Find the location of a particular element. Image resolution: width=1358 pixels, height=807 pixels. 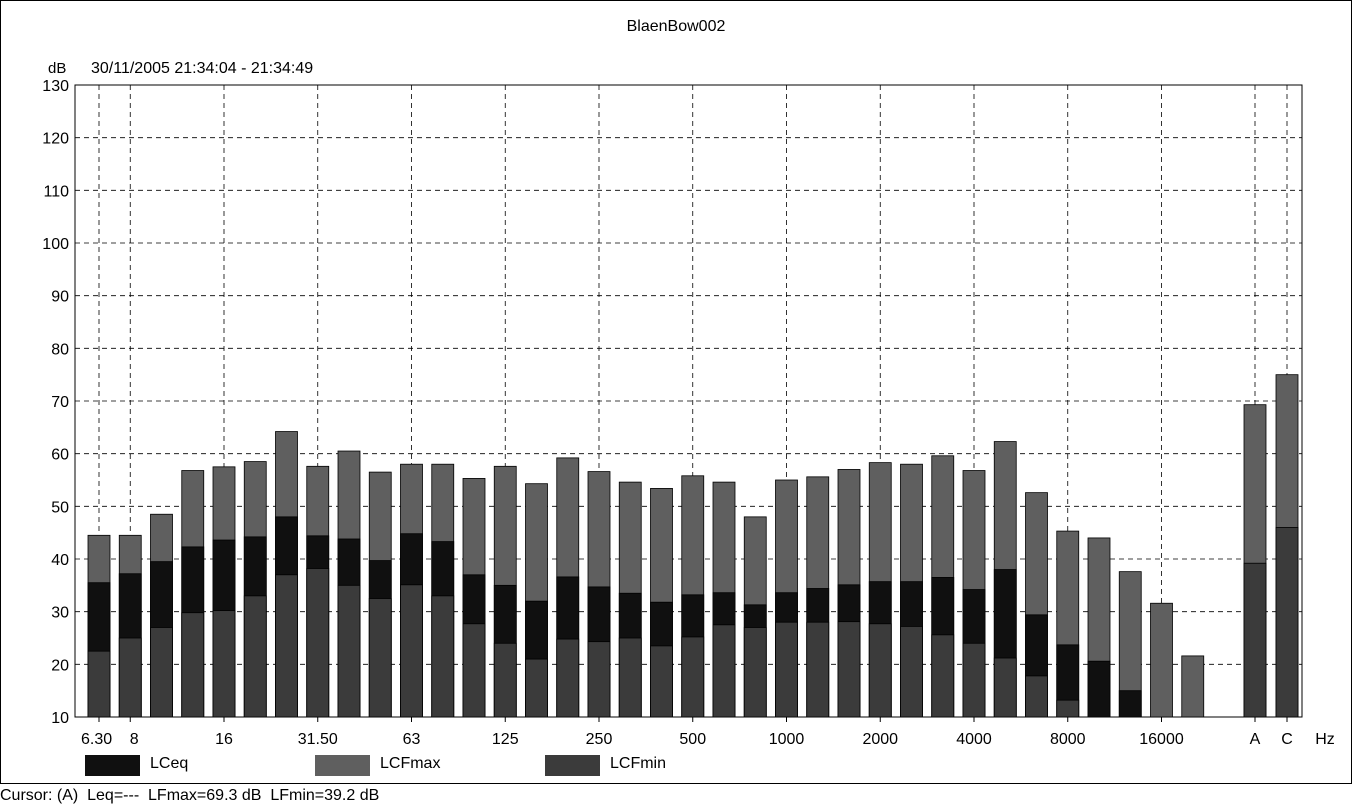

x-tick-label: 1000 is located at coordinates (787, 739).